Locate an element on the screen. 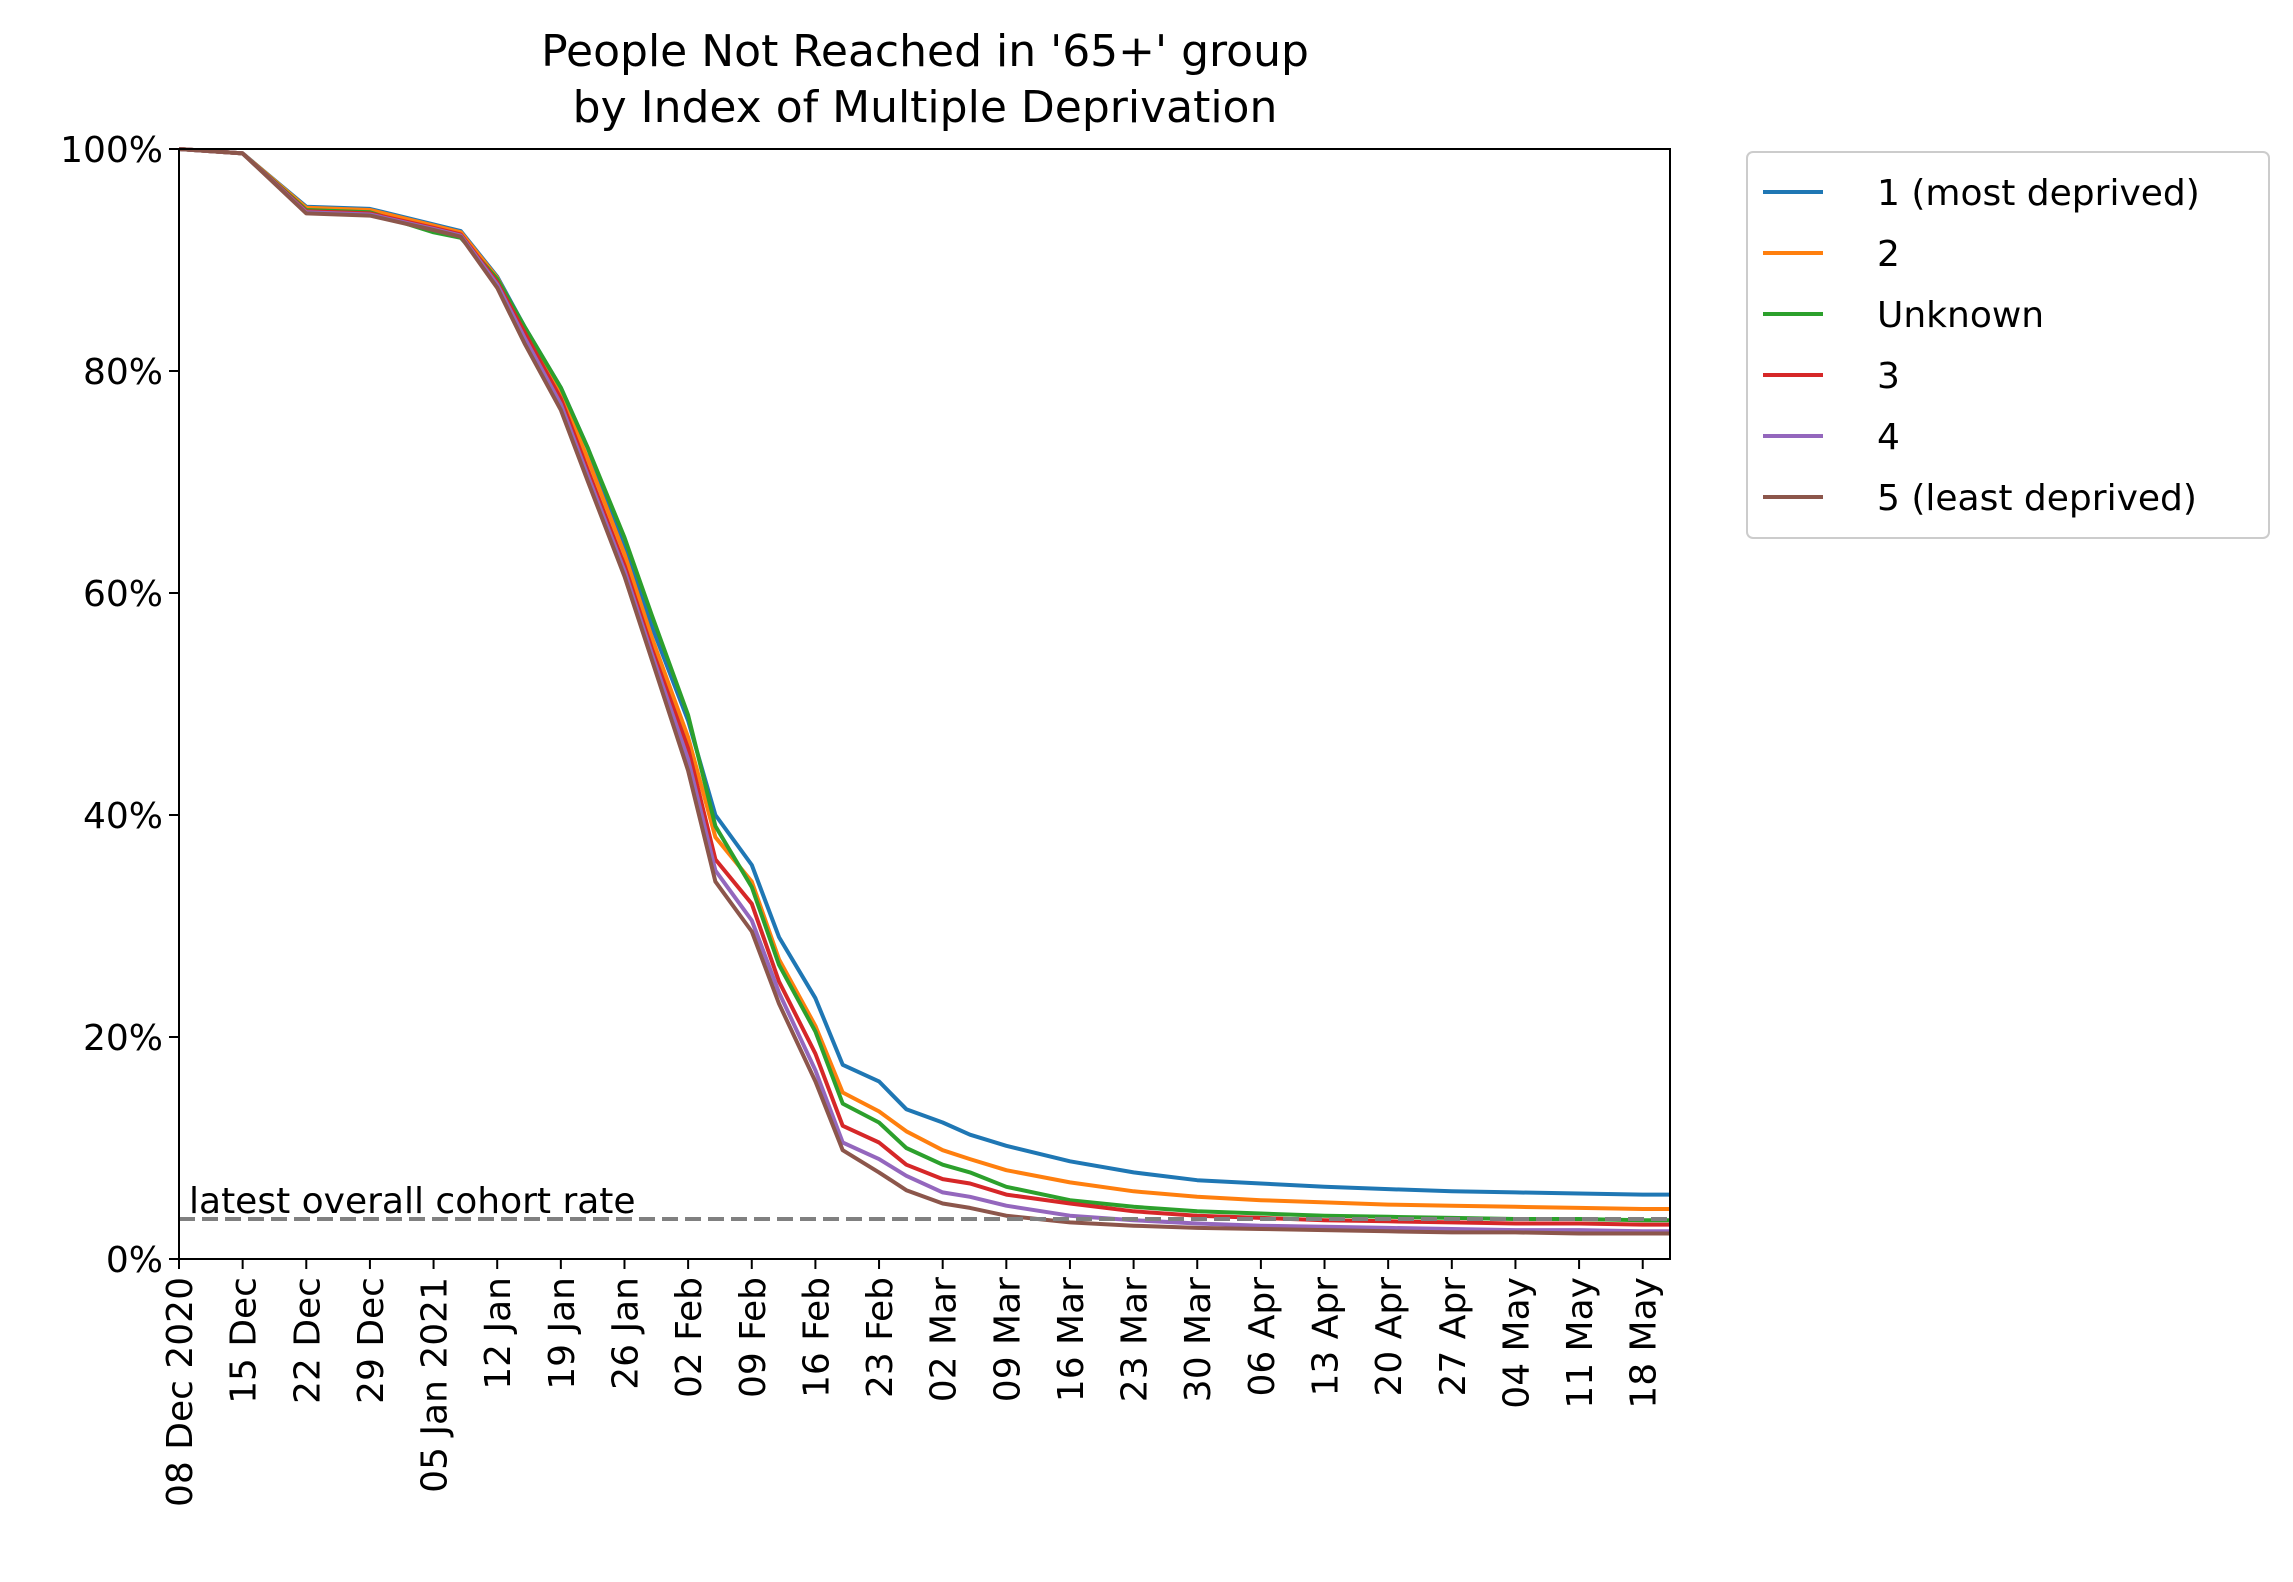  x-tick-label: 16 Mar is located at coordinates (1071, 1339).